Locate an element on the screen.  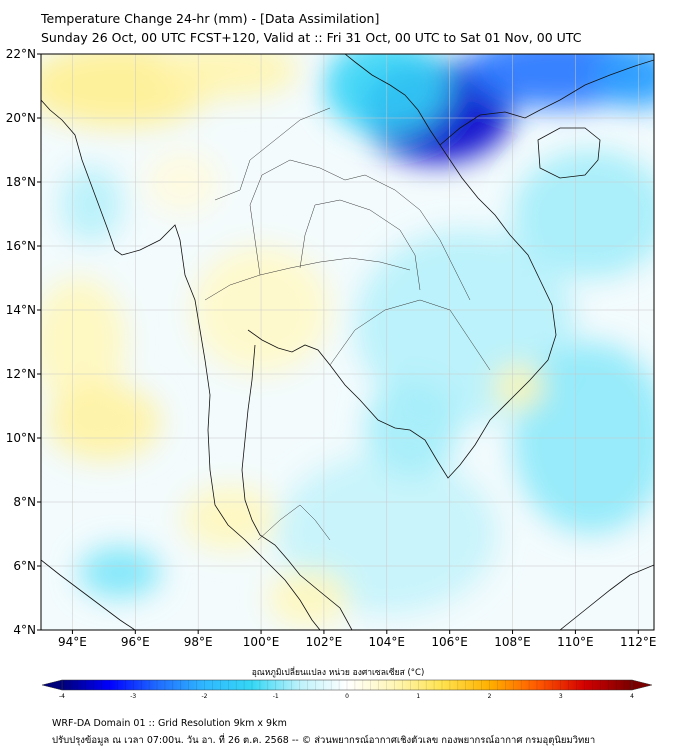
lat-tick-label: 22°N is located at coordinates (21, 54).